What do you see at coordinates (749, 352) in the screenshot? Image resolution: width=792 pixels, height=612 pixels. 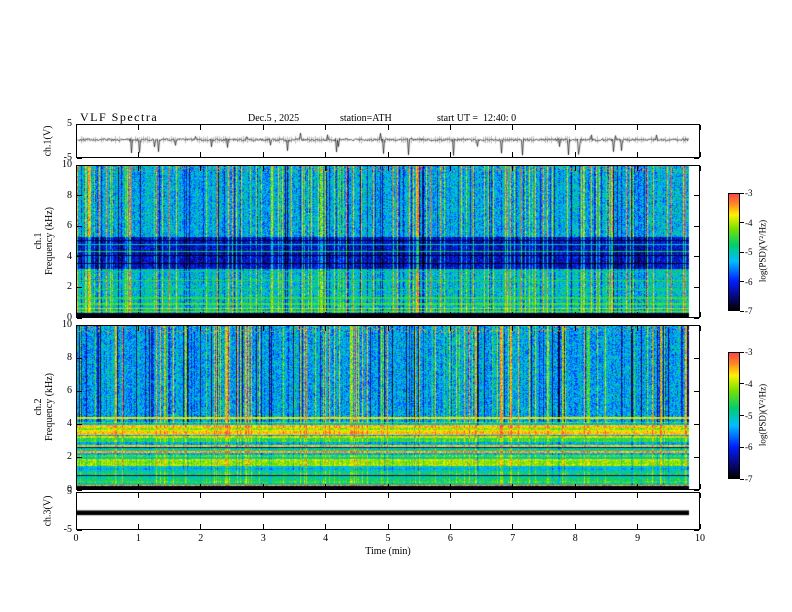 I see `colorbar-tick-label: -3` at bounding box center [749, 352].